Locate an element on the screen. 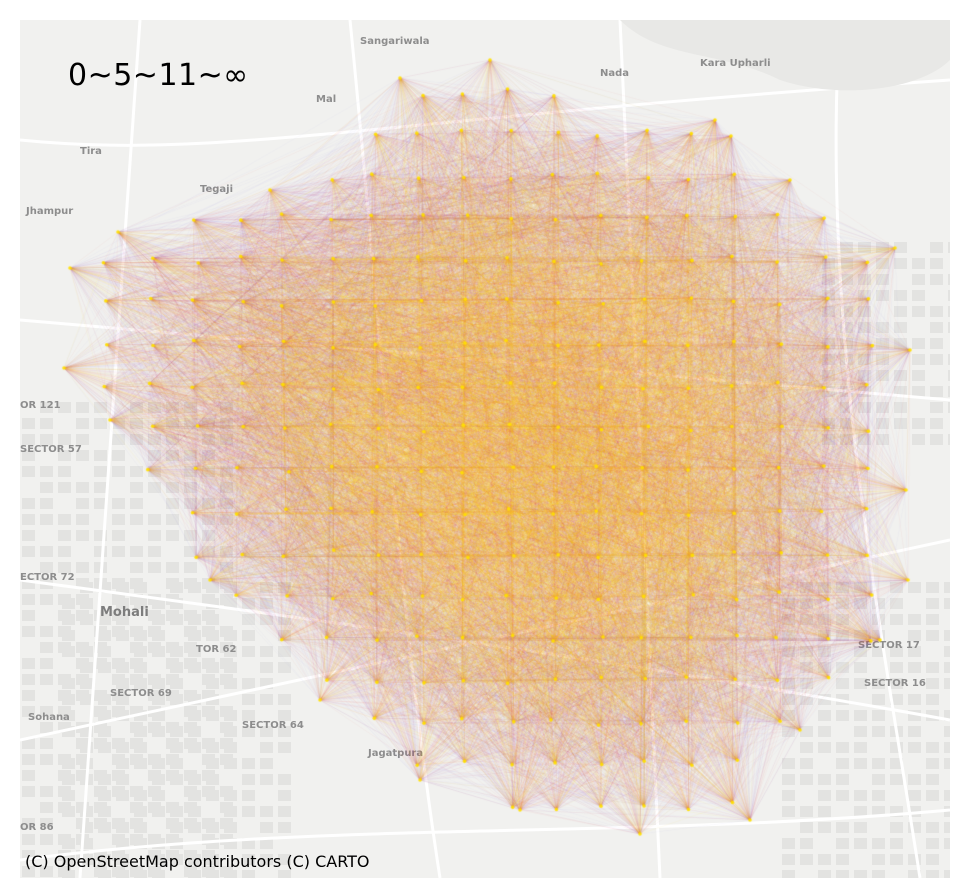  map-attribution: (C) OpenStreetMap contributors (C) CARTO is located at coordinates (197, 861).